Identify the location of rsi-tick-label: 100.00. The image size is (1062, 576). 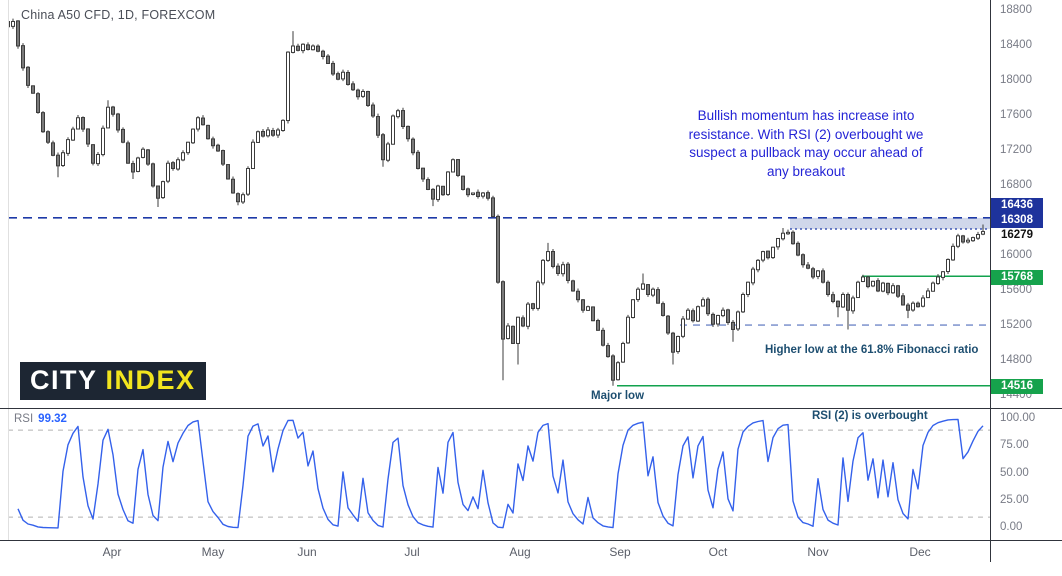
(1018, 418).